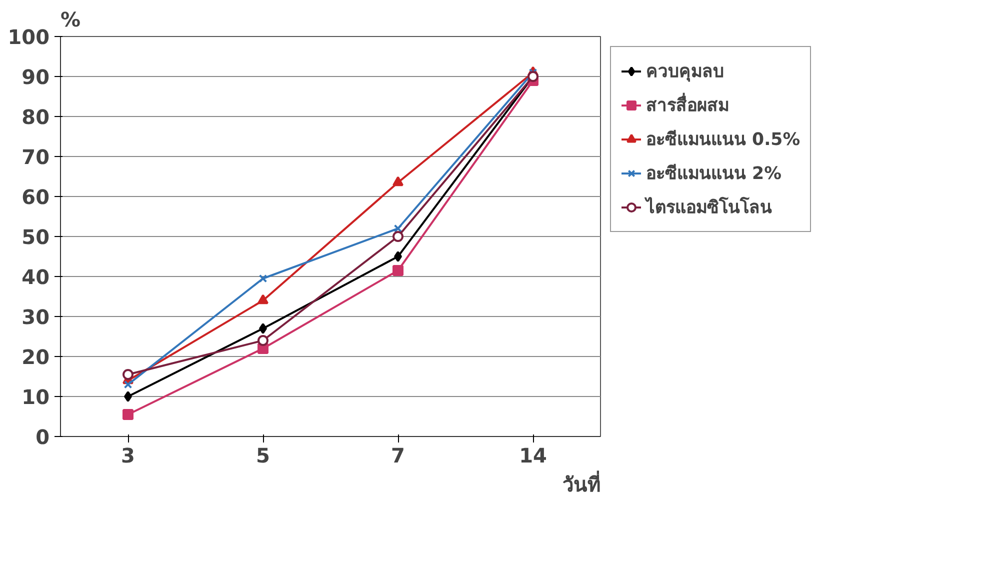  What do you see at coordinates (723, 140) in the screenshot?
I see `legend-label: อะซีแมนแนน 0.5%` at bounding box center [723, 140].